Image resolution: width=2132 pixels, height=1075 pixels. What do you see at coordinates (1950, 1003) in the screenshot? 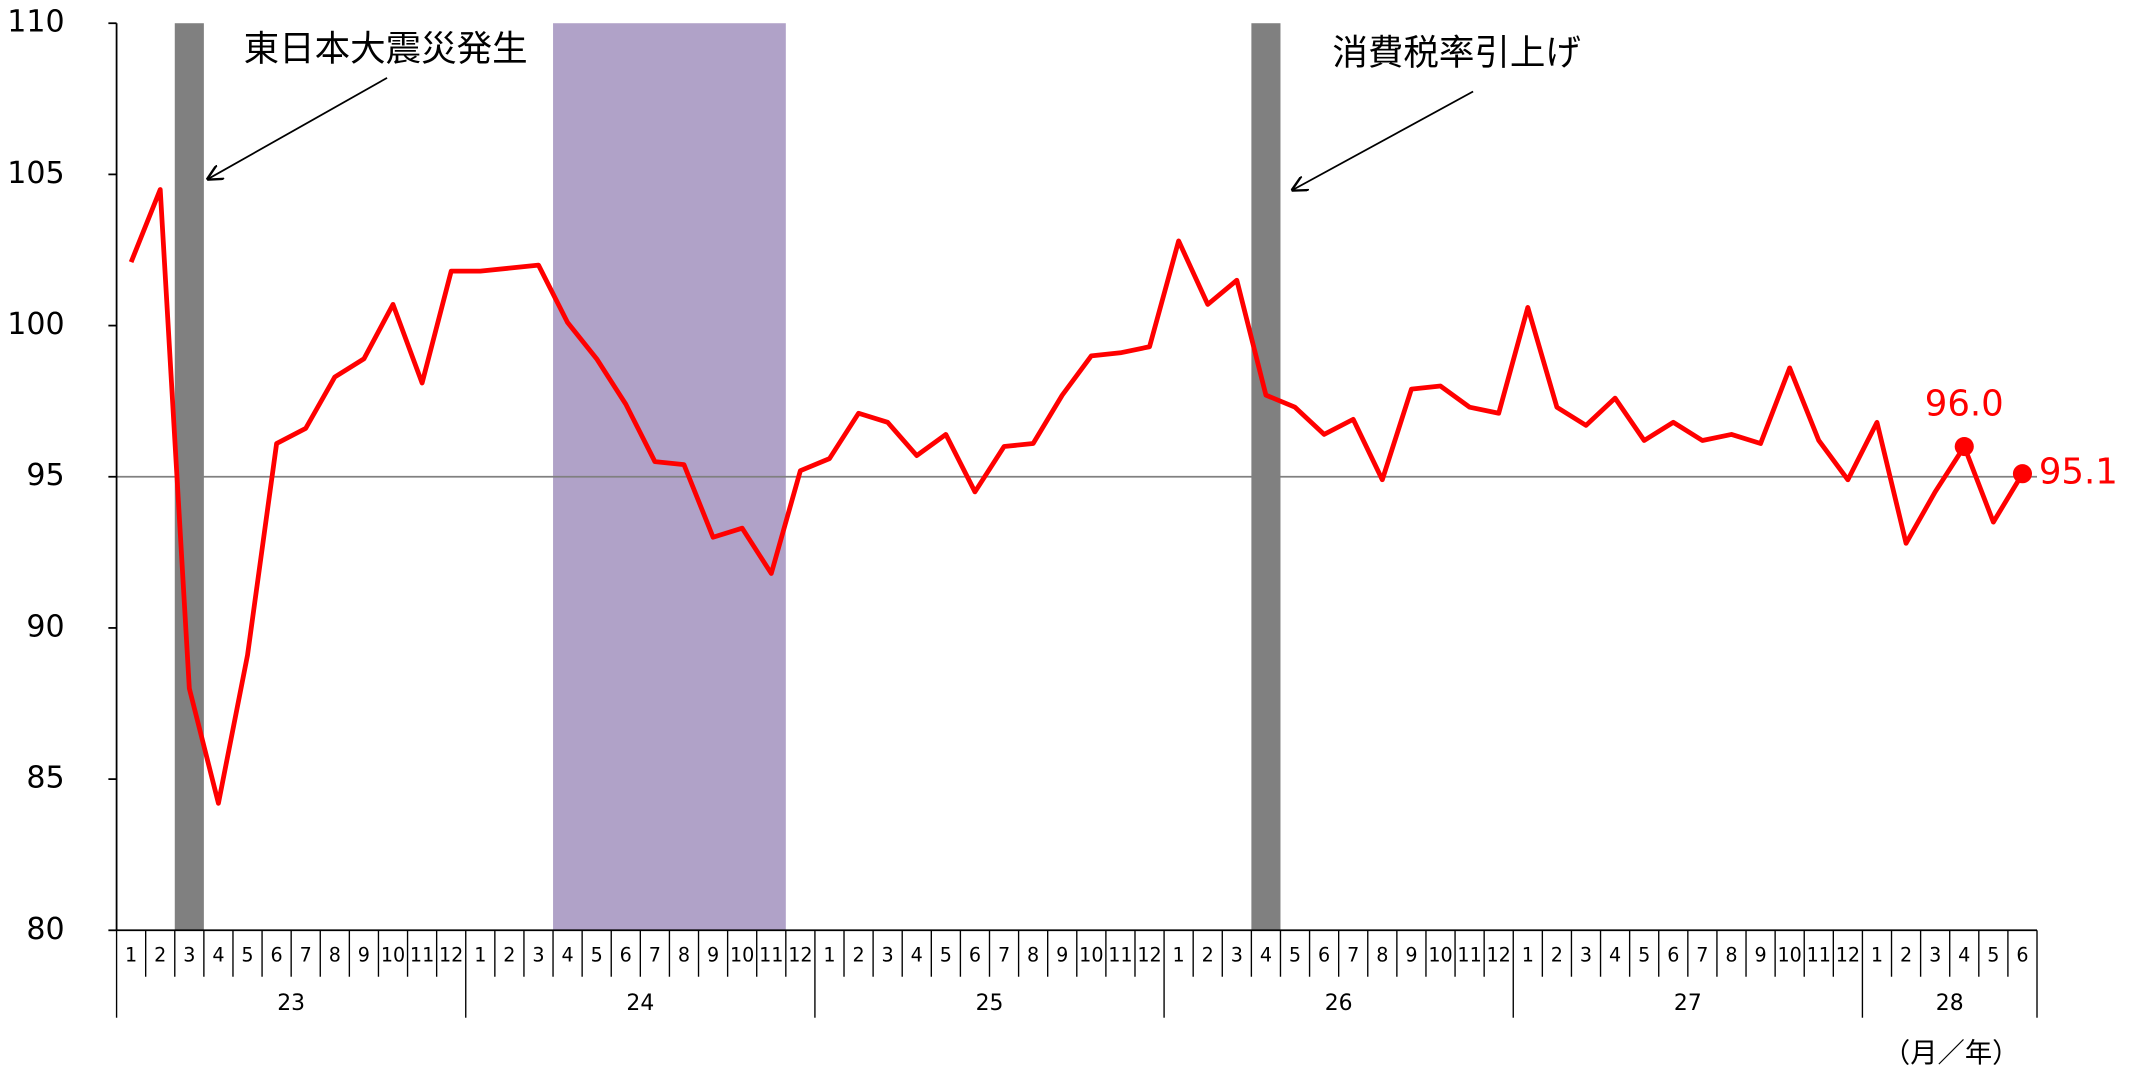
I see `year-label: 28` at bounding box center [1950, 1003].